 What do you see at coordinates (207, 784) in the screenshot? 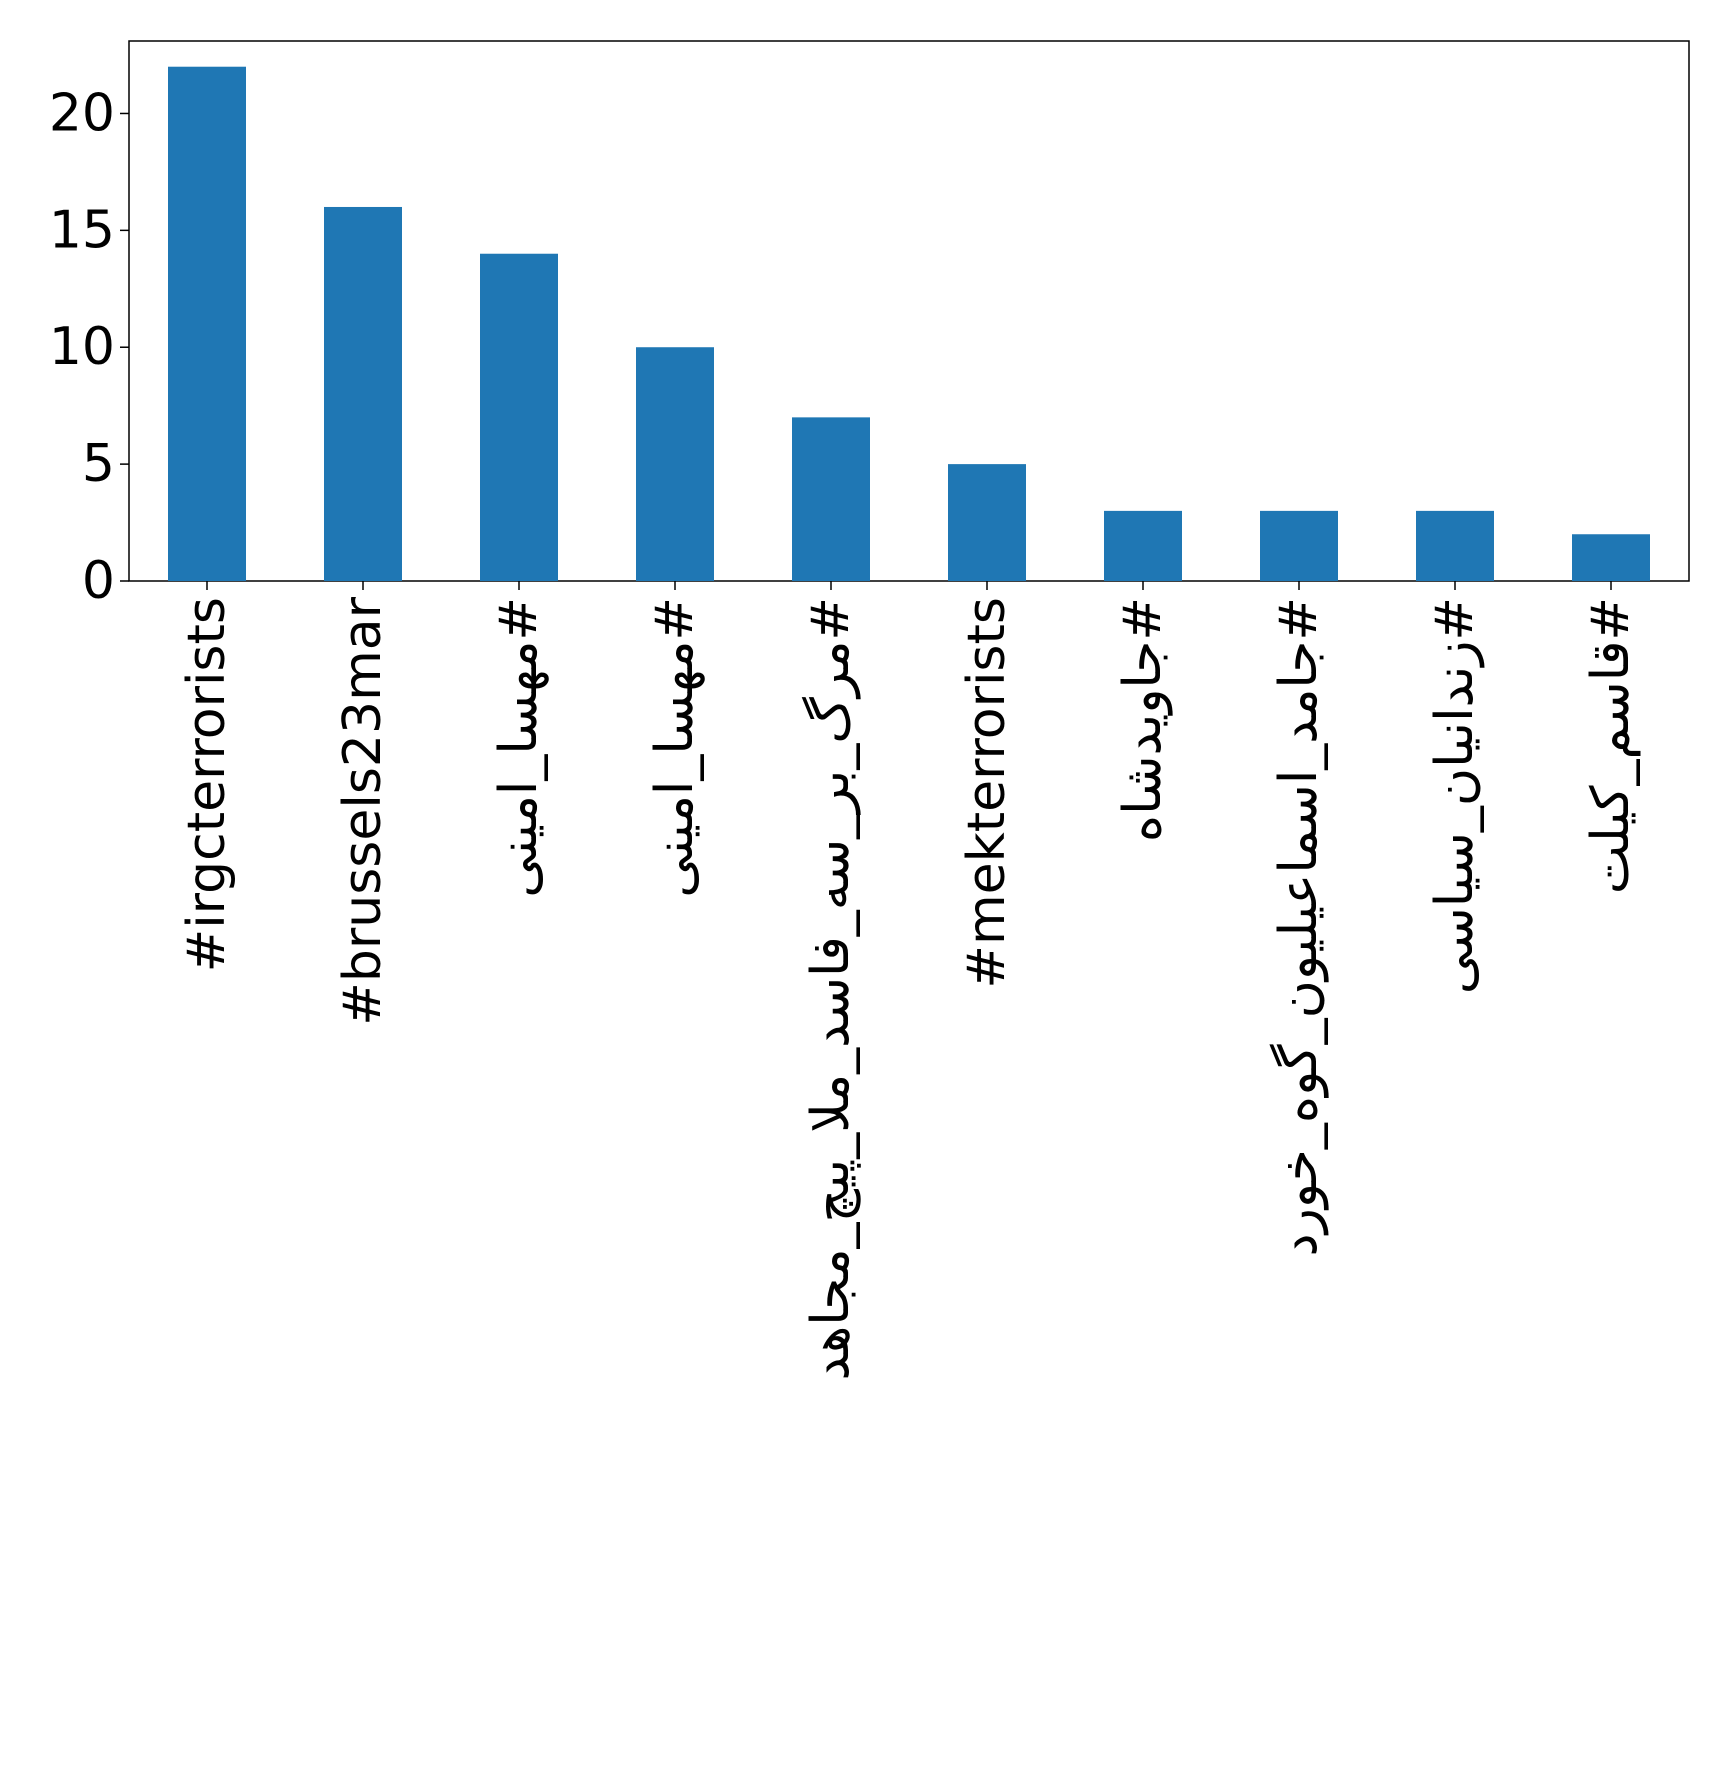
I see `x-tick-label-1: #irgcterrorists` at bounding box center [207, 784].